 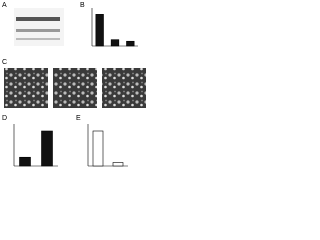 I want to click on western-blot, so click(x=39, y=27).